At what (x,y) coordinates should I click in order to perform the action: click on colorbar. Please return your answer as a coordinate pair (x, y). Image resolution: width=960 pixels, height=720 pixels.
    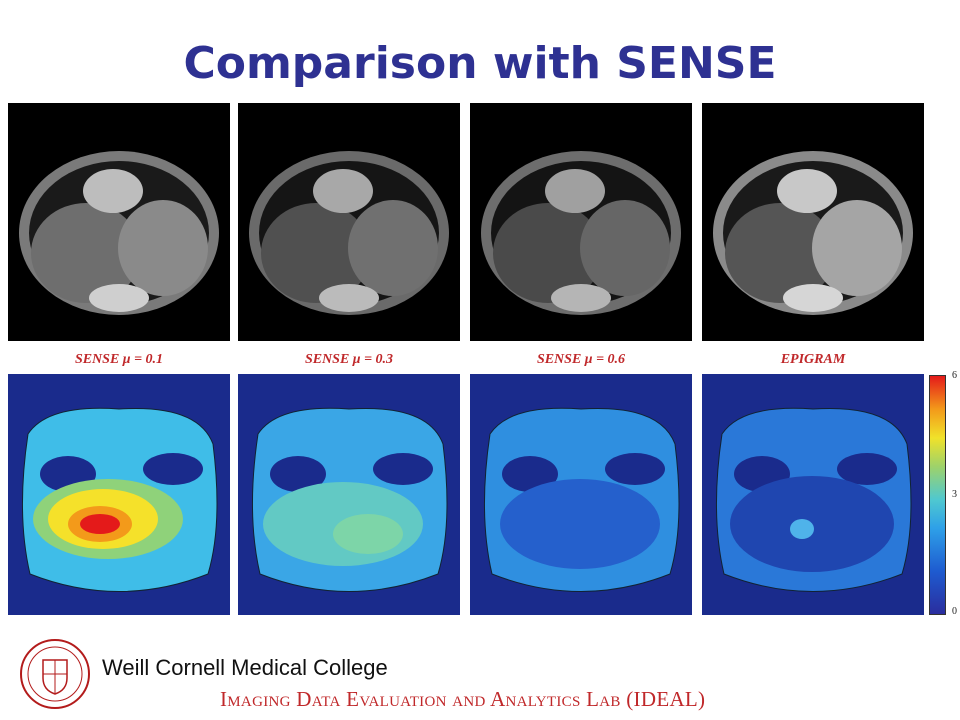
    Looking at the image, I should click on (937, 495).